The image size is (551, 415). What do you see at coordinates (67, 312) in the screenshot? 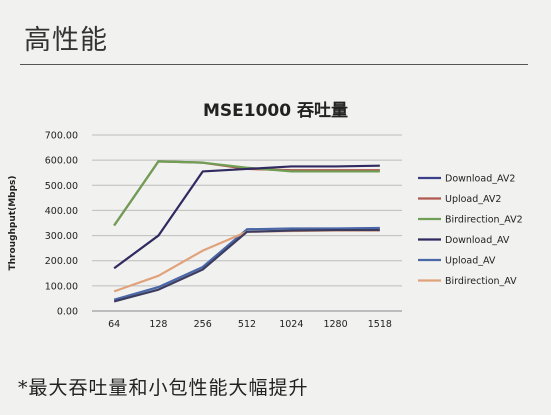
I see `y-tick-label: 0.00` at bounding box center [67, 312].